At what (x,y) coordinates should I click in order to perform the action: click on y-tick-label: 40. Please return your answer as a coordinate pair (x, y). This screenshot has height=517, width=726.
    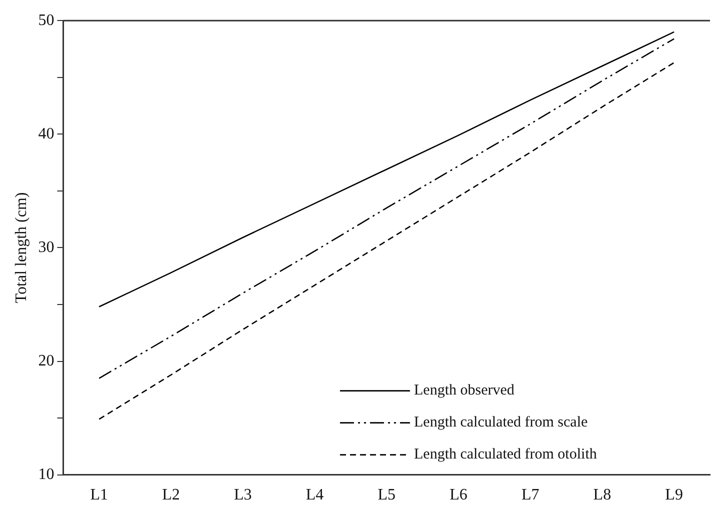
    Looking at the image, I should click on (46, 133).